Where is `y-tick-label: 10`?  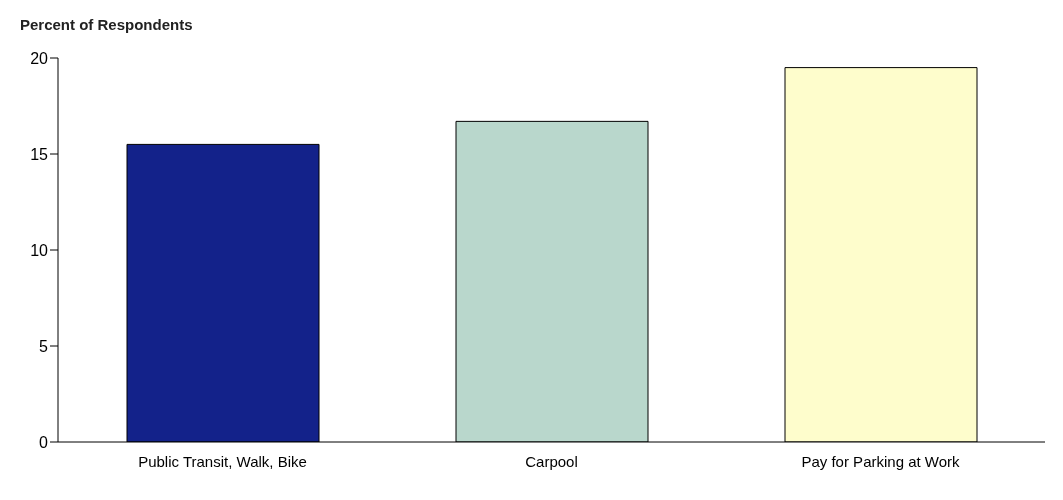
y-tick-label: 10 is located at coordinates (39, 250).